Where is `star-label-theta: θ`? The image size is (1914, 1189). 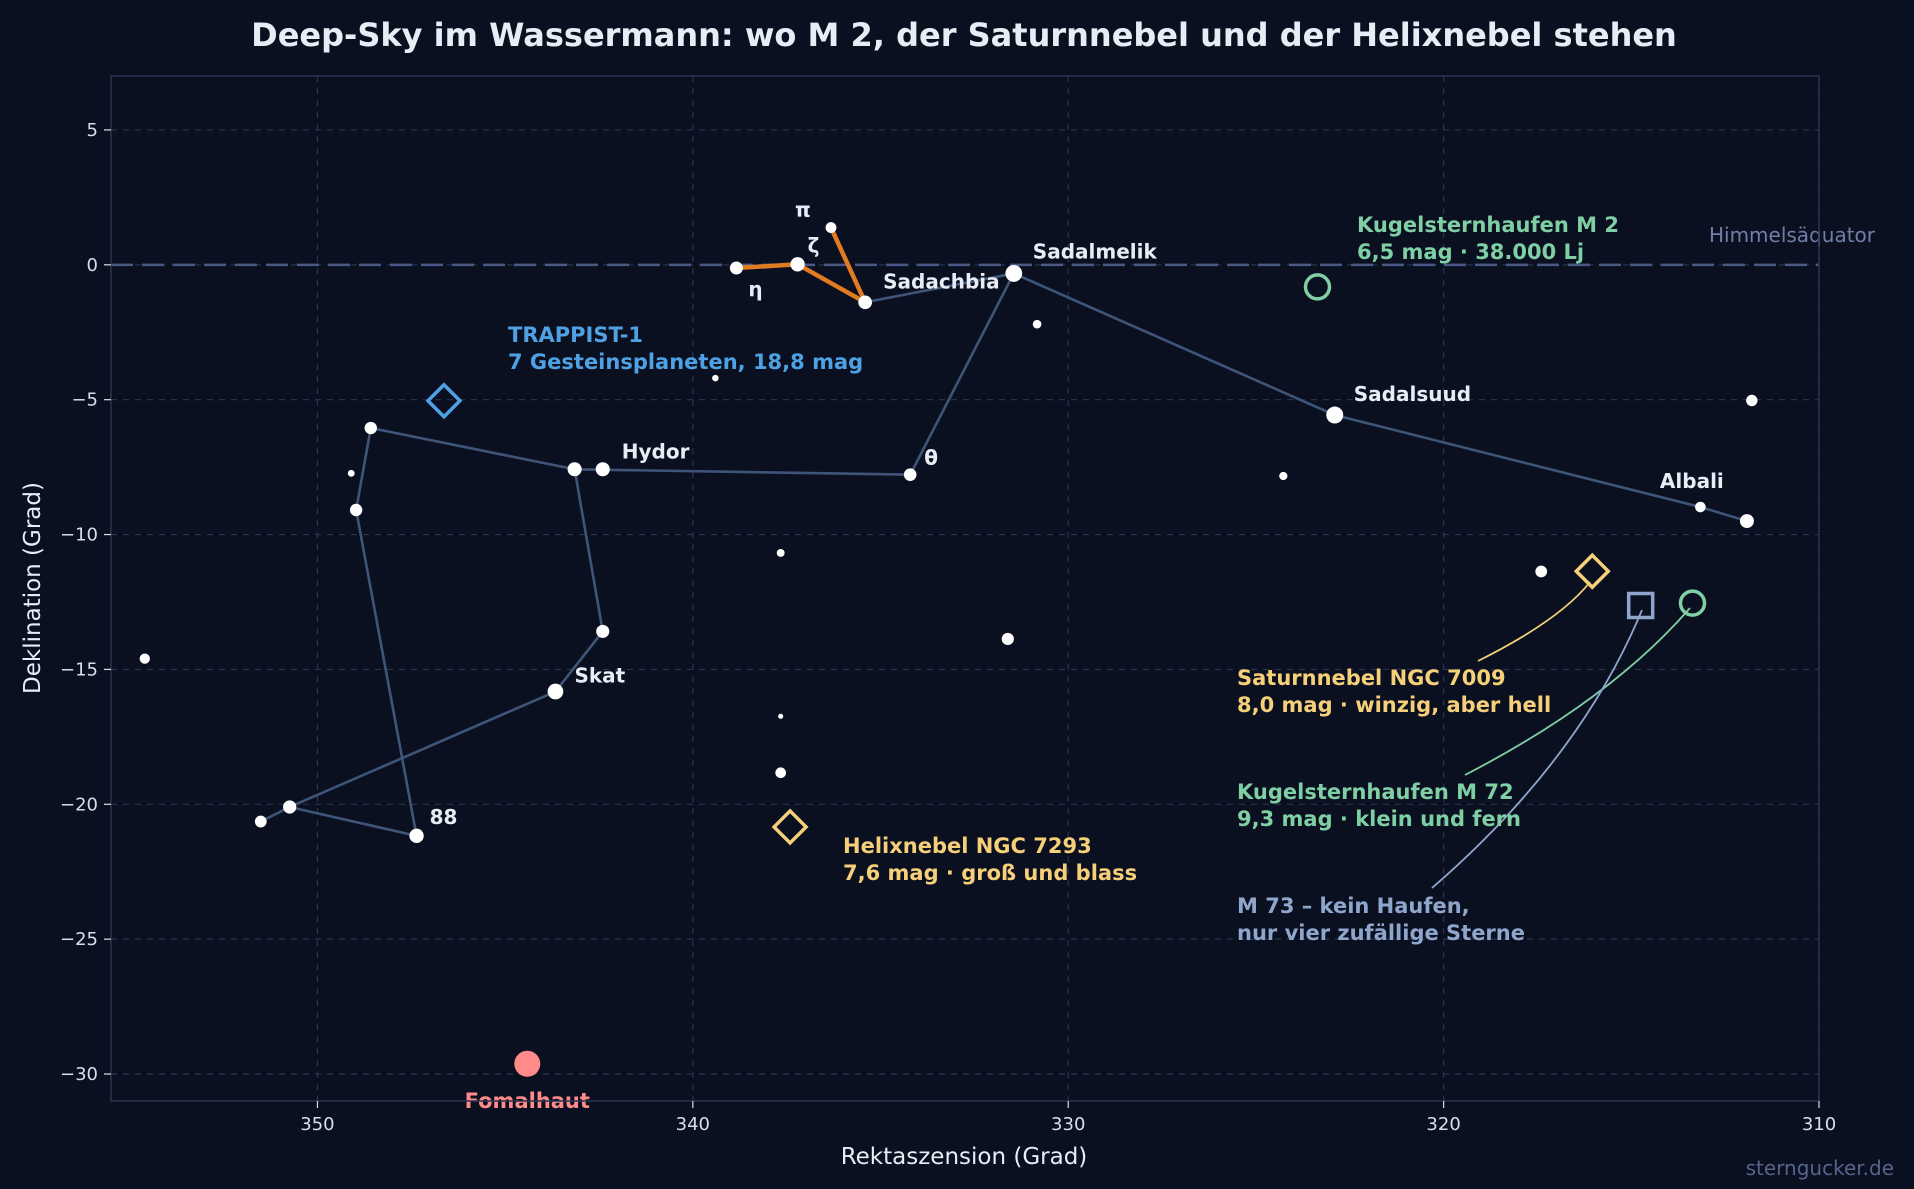 star-label-theta: θ is located at coordinates (931, 458).